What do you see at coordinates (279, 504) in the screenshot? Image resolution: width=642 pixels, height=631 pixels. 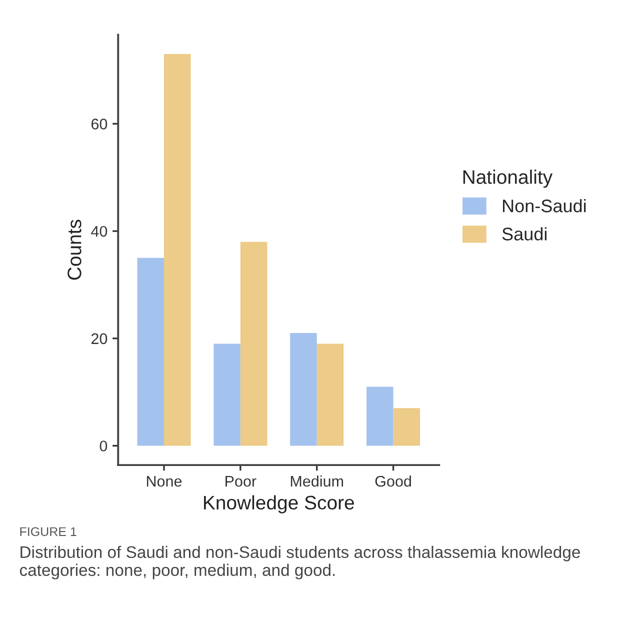 I see `x-axis-title: Knowledge Score` at bounding box center [279, 504].